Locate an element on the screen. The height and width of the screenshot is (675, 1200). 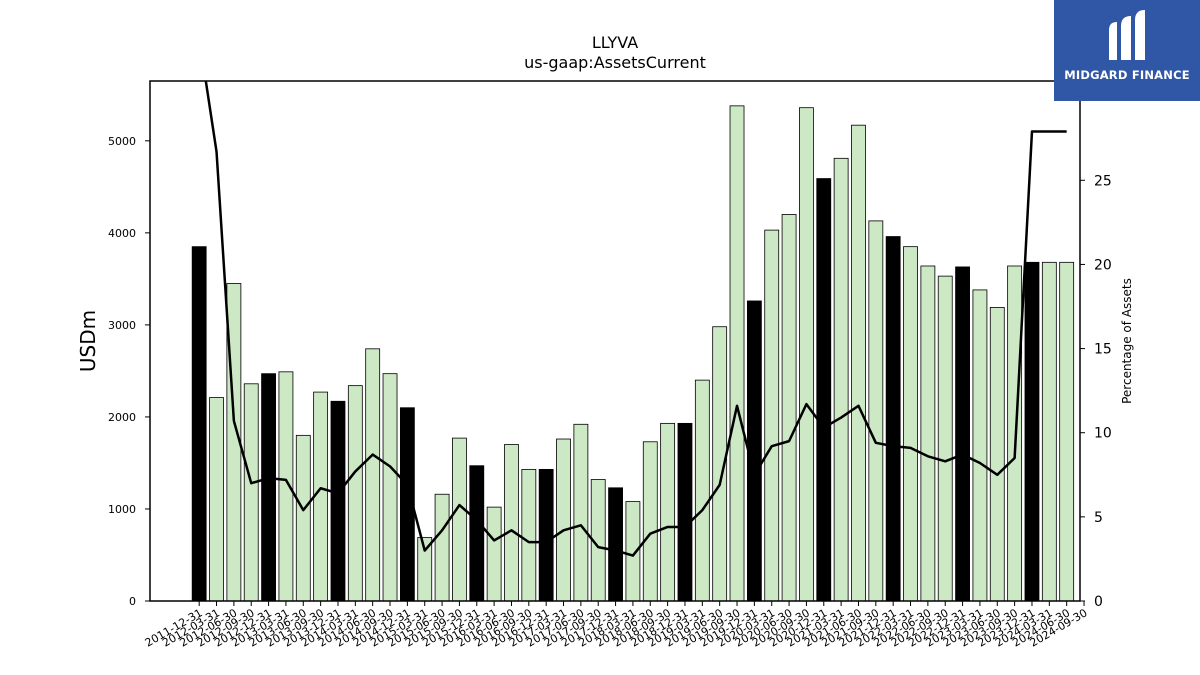
y-axis-label: USDm is located at coordinates (88, 341).